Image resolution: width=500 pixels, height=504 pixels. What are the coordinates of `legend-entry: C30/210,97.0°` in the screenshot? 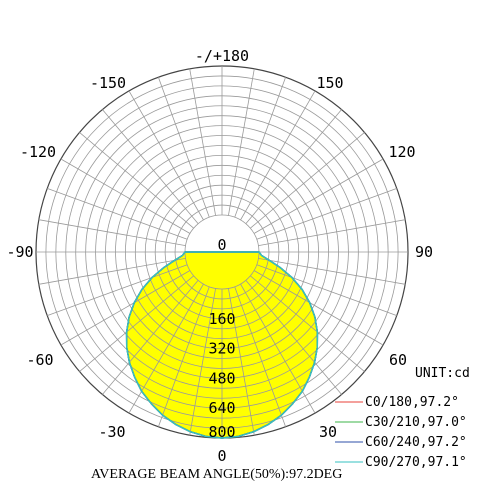 It's located at (416, 422).